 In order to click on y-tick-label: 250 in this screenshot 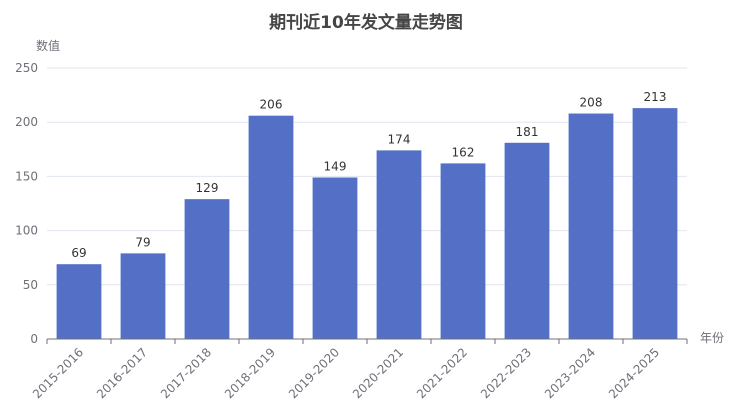, I will do `click(26, 68)`.